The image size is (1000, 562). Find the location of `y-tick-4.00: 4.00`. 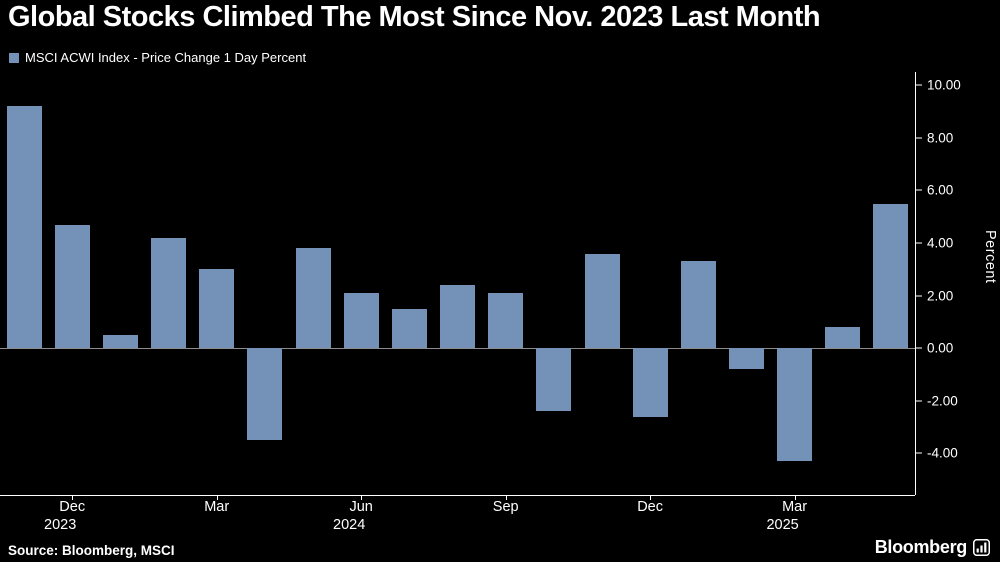

y-tick-4.00: 4.00 is located at coordinates (934, 243).